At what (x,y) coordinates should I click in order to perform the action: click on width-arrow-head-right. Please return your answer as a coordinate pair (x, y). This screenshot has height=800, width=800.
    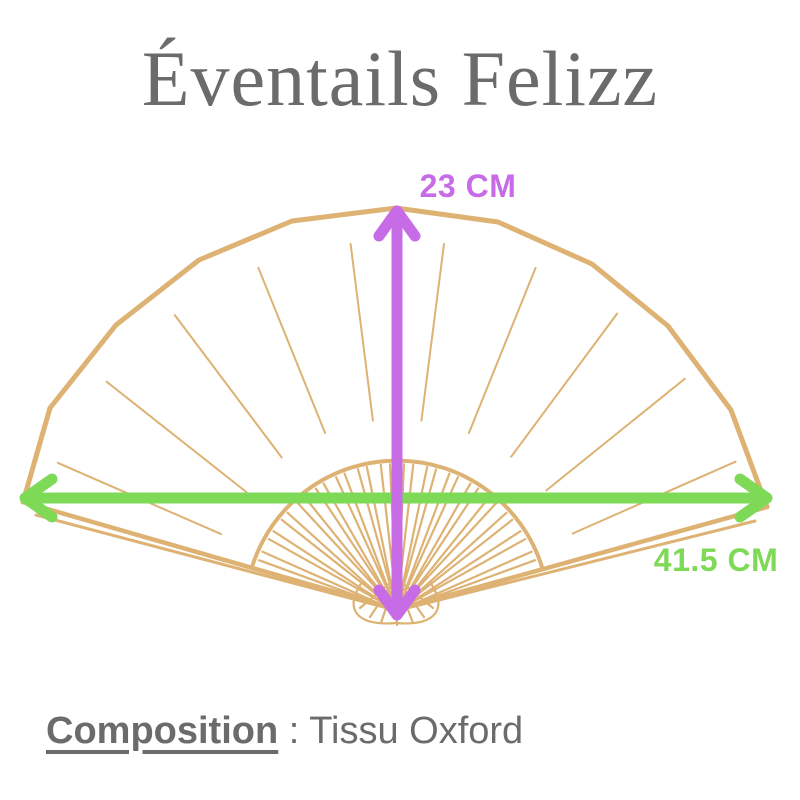
    Looking at the image, I should click on (753, 498).